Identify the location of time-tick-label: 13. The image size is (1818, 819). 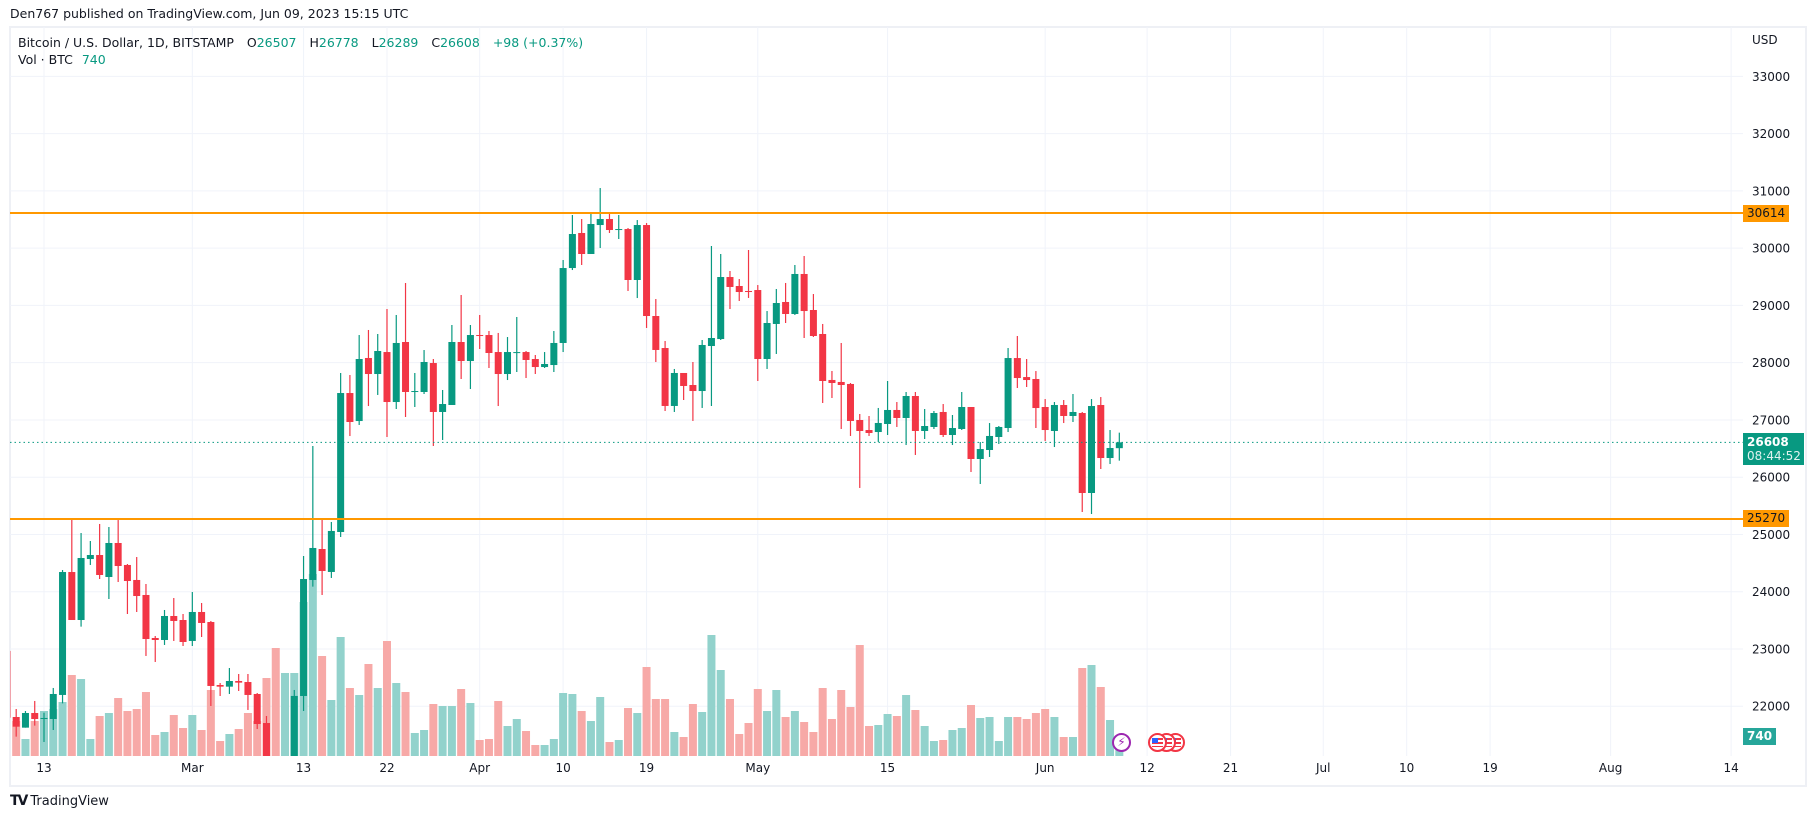
(303, 768).